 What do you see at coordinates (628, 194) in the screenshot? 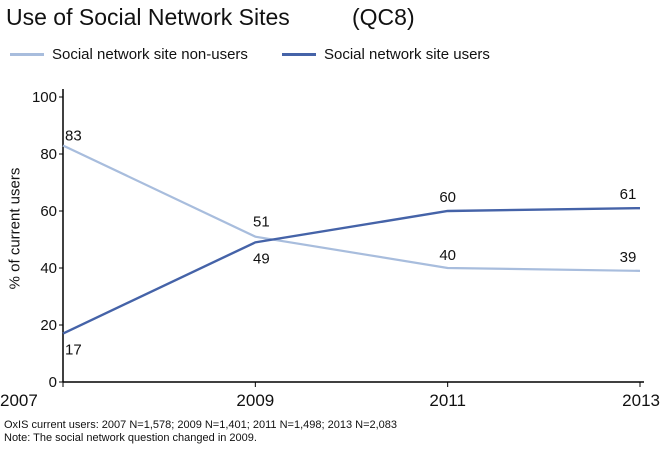
I see `data-label-users-2013: 61` at bounding box center [628, 194].